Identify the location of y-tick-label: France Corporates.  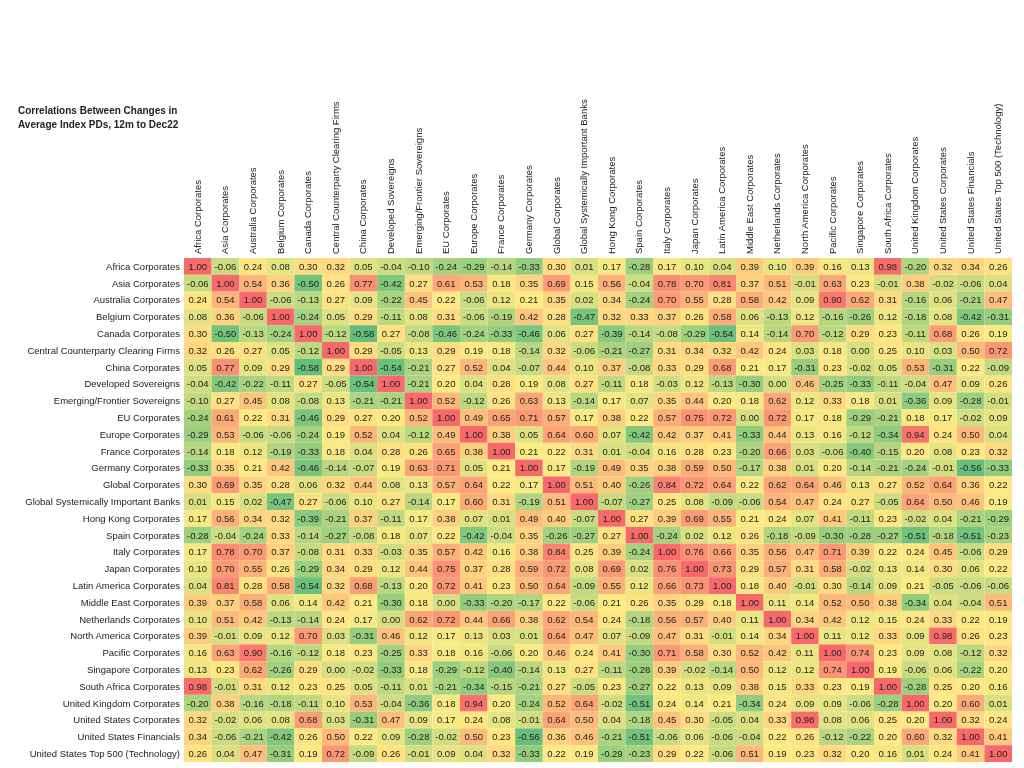
(140, 451).